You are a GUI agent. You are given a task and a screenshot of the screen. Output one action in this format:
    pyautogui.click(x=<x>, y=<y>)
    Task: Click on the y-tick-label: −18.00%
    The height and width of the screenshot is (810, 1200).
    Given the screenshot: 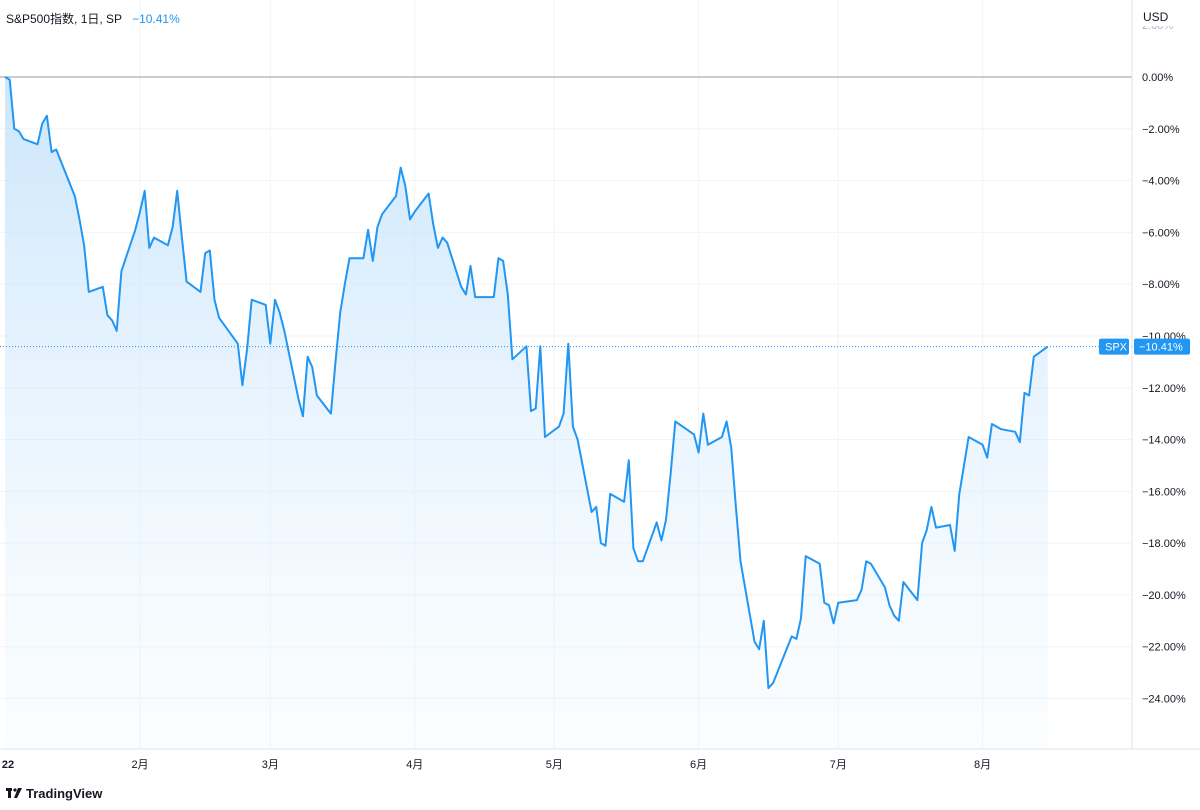 What is the action you would take?
    pyautogui.click(x=1164, y=544)
    